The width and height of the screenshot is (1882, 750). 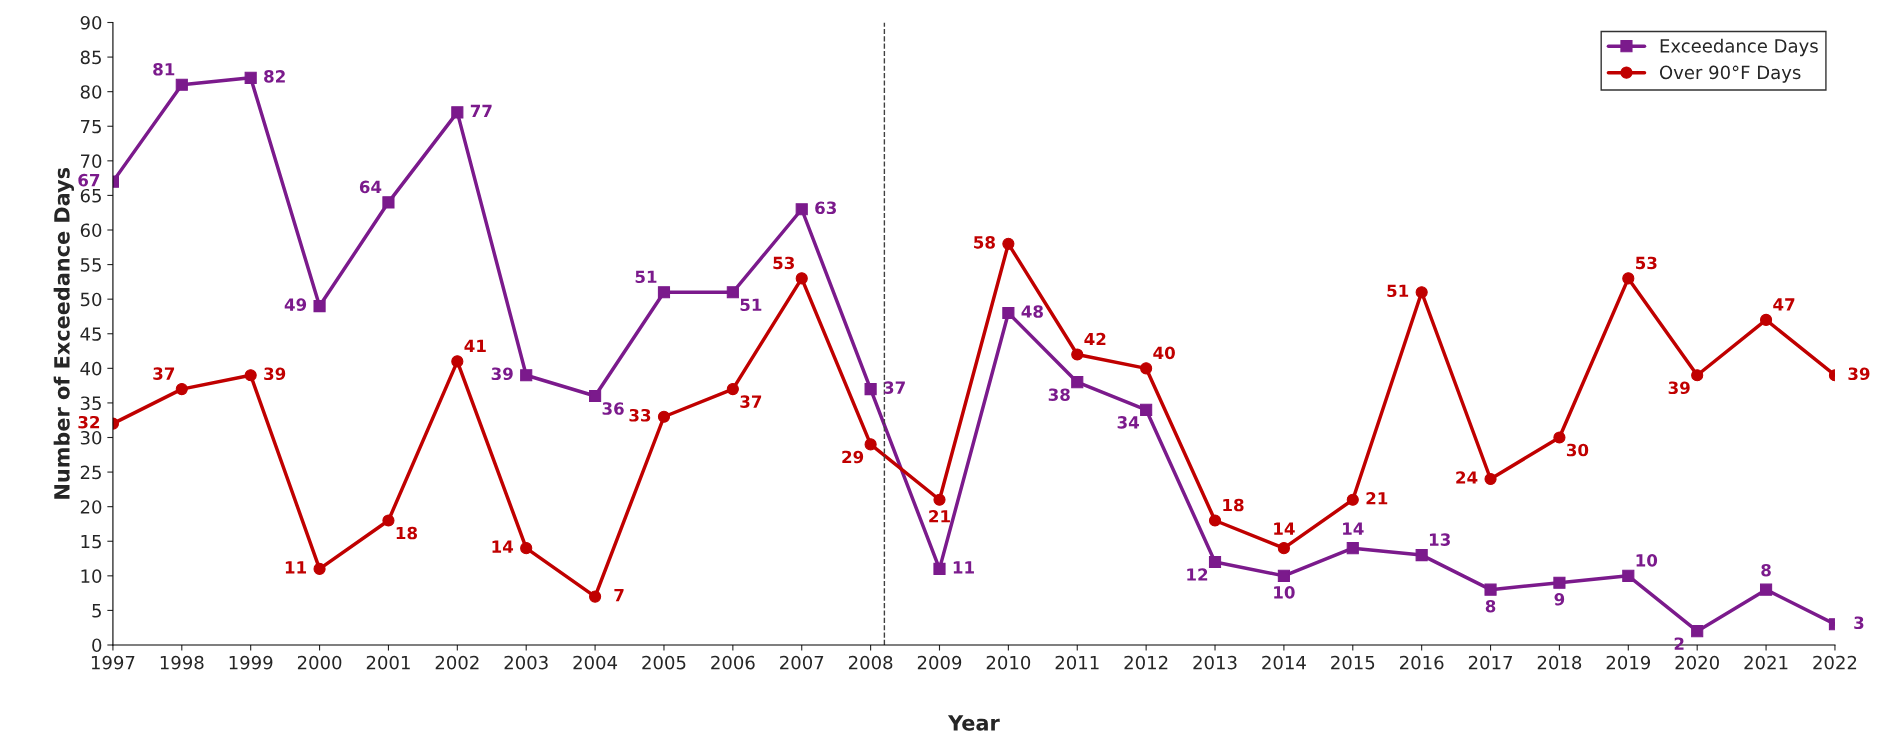 What do you see at coordinates (1559, 662) in the screenshot?
I see `x-tick-label: 2018` at bounding box center [1559, 662].